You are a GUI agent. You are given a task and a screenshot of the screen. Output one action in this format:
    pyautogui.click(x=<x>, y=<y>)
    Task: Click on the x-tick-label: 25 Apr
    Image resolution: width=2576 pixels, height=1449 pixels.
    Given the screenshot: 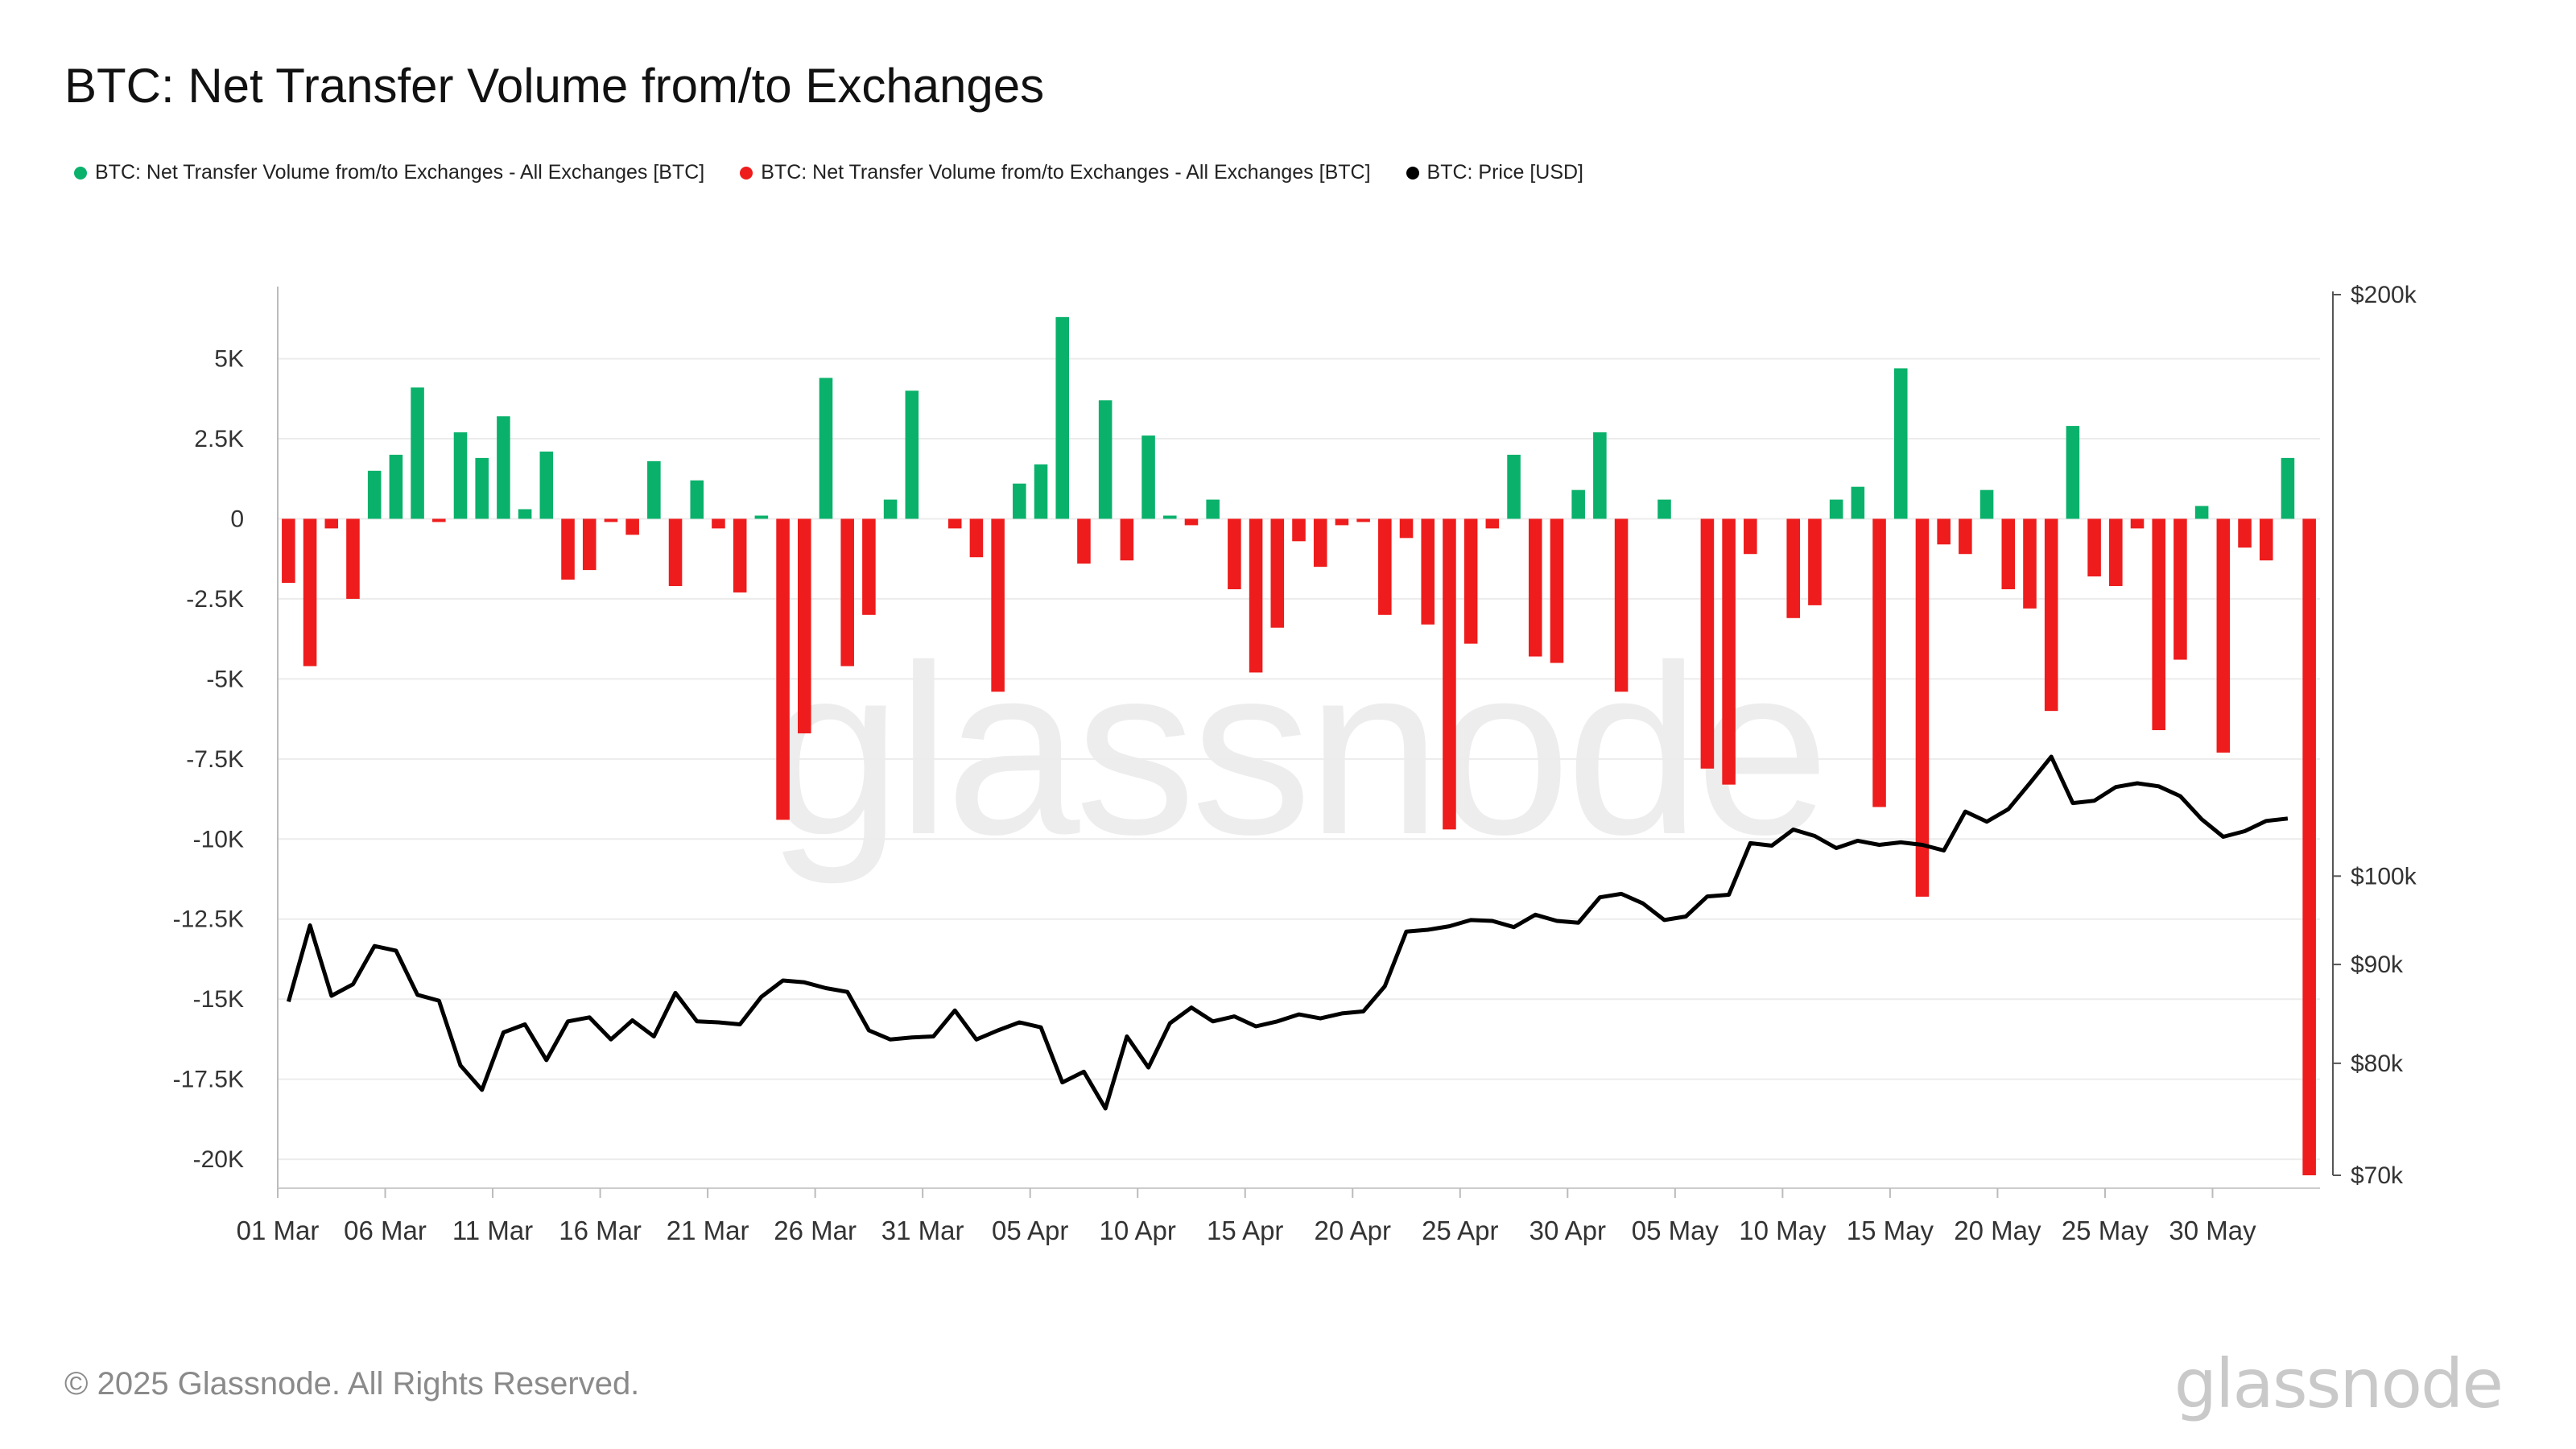 What is the action you would take?
    pyautogui.click(x=1460, y=1230)
    